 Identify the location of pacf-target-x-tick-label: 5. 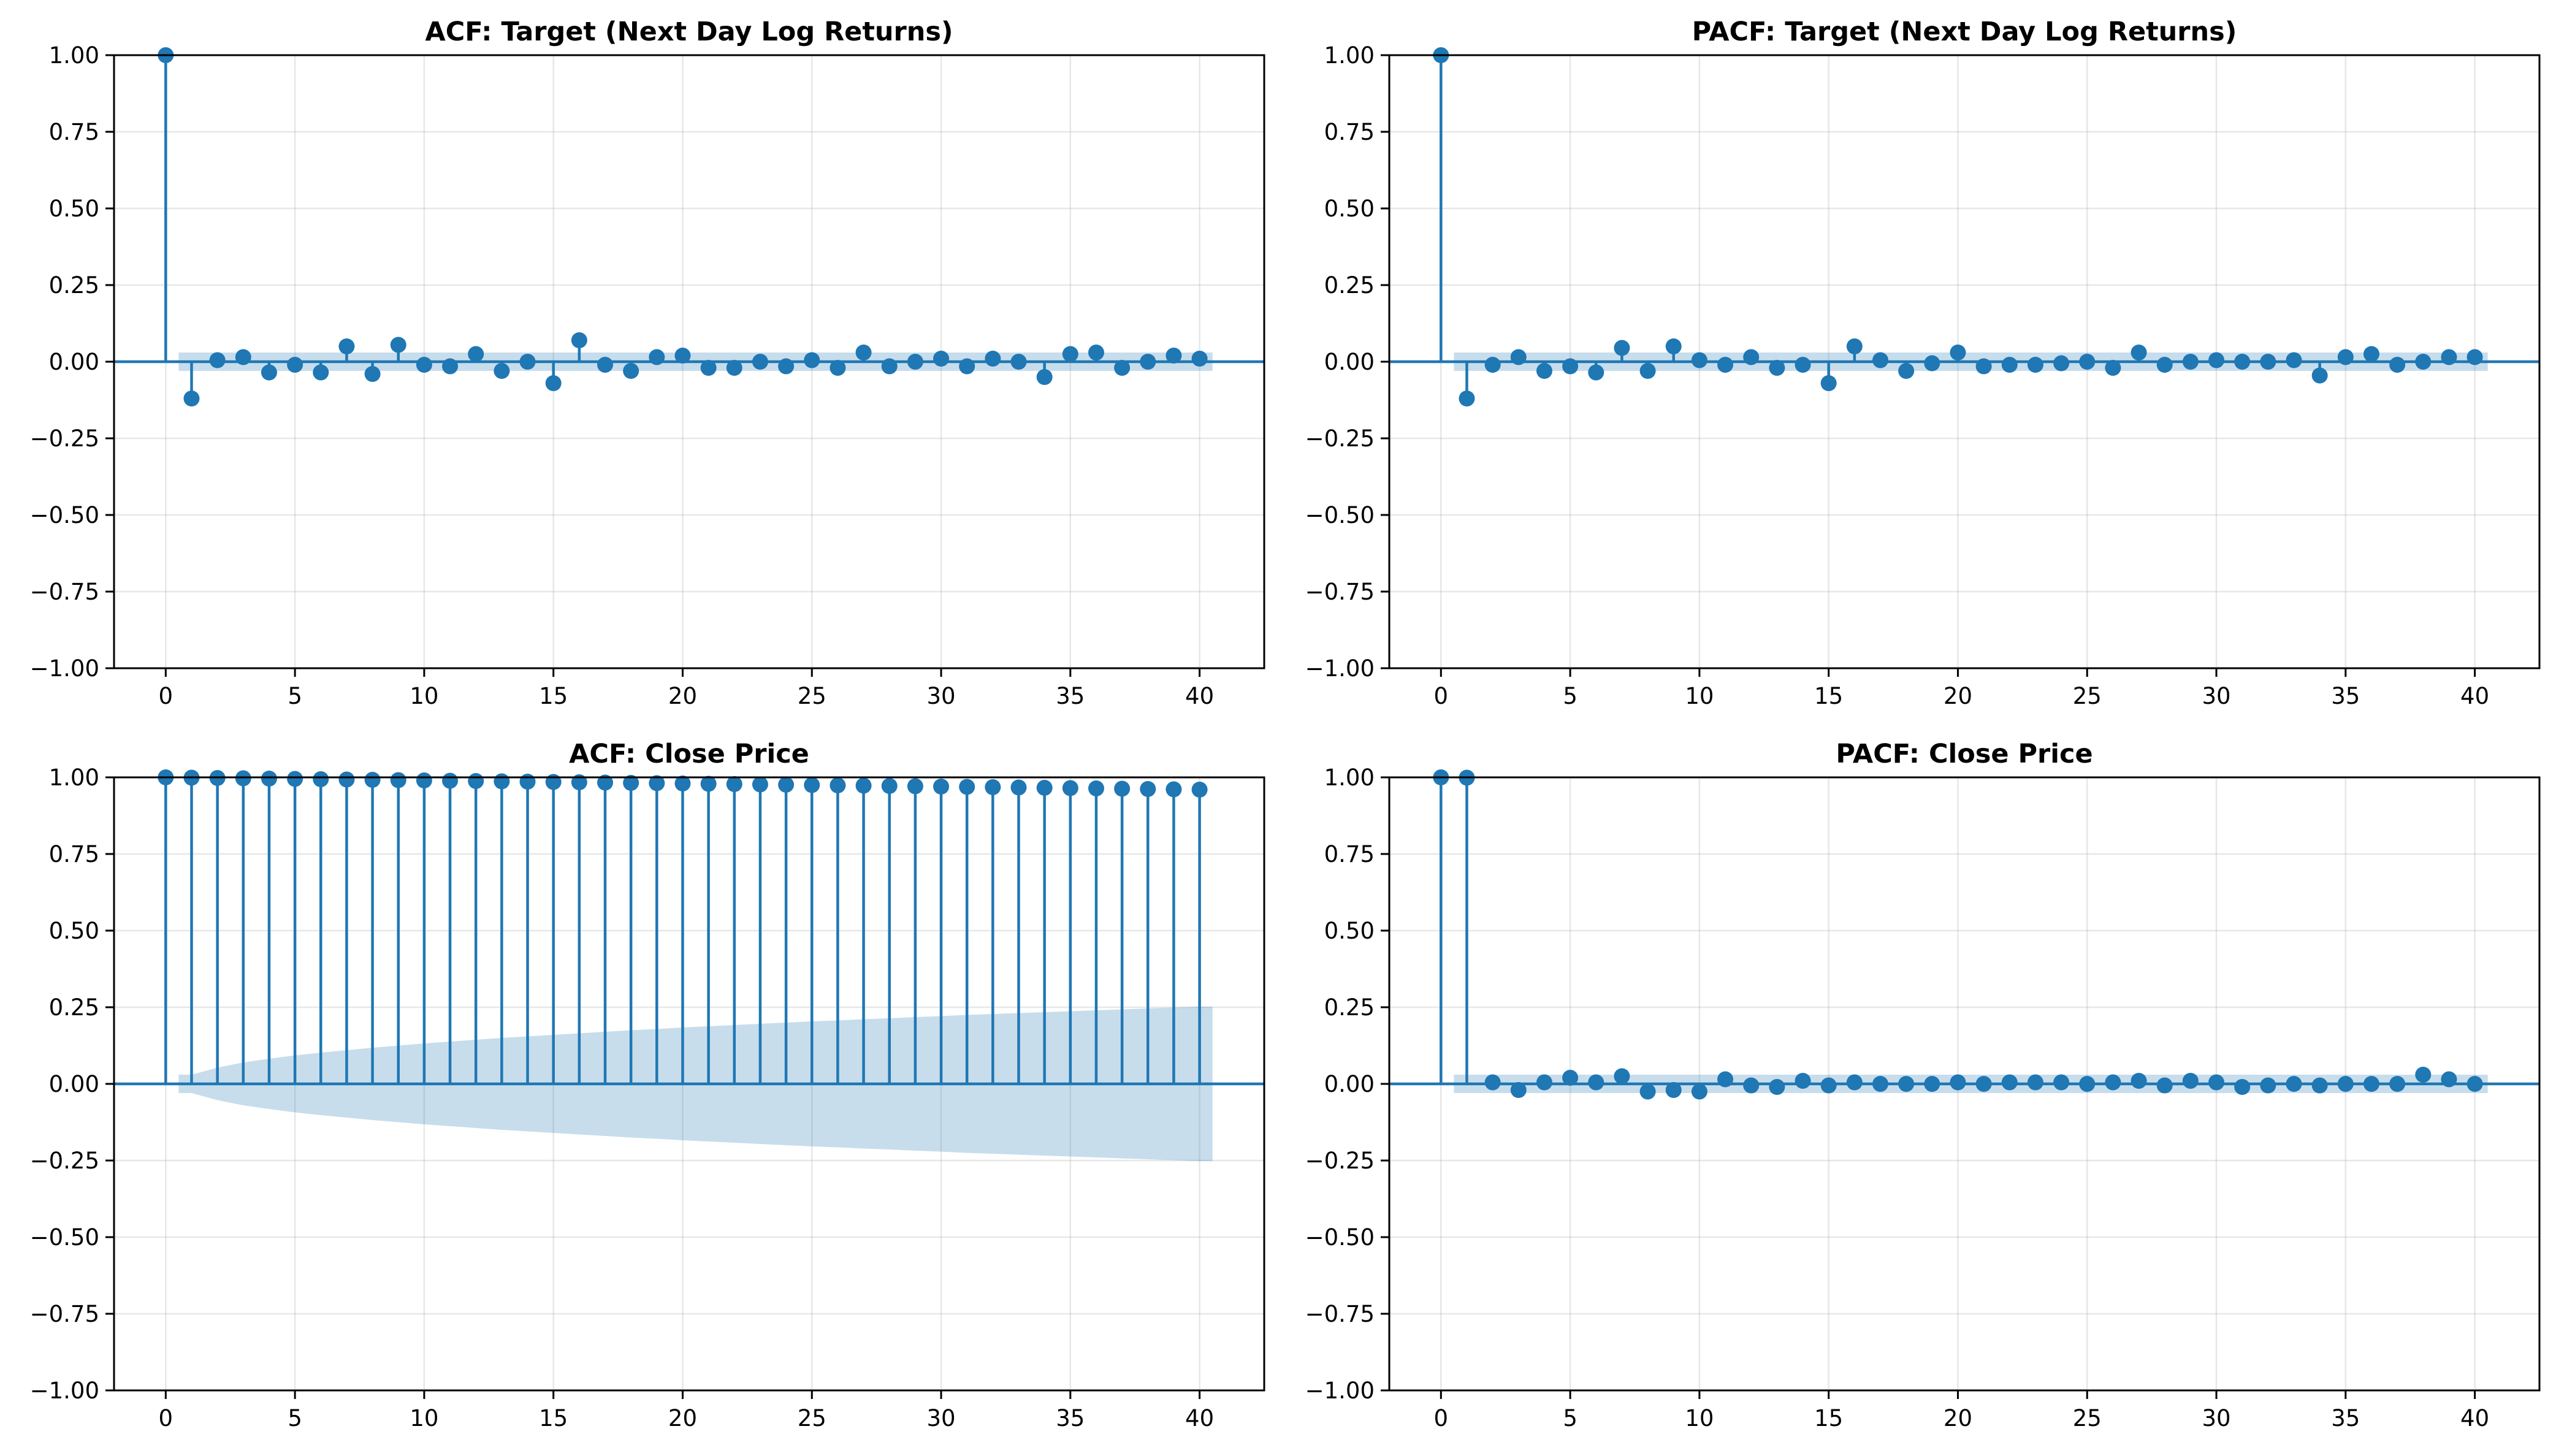
(1570, 696).